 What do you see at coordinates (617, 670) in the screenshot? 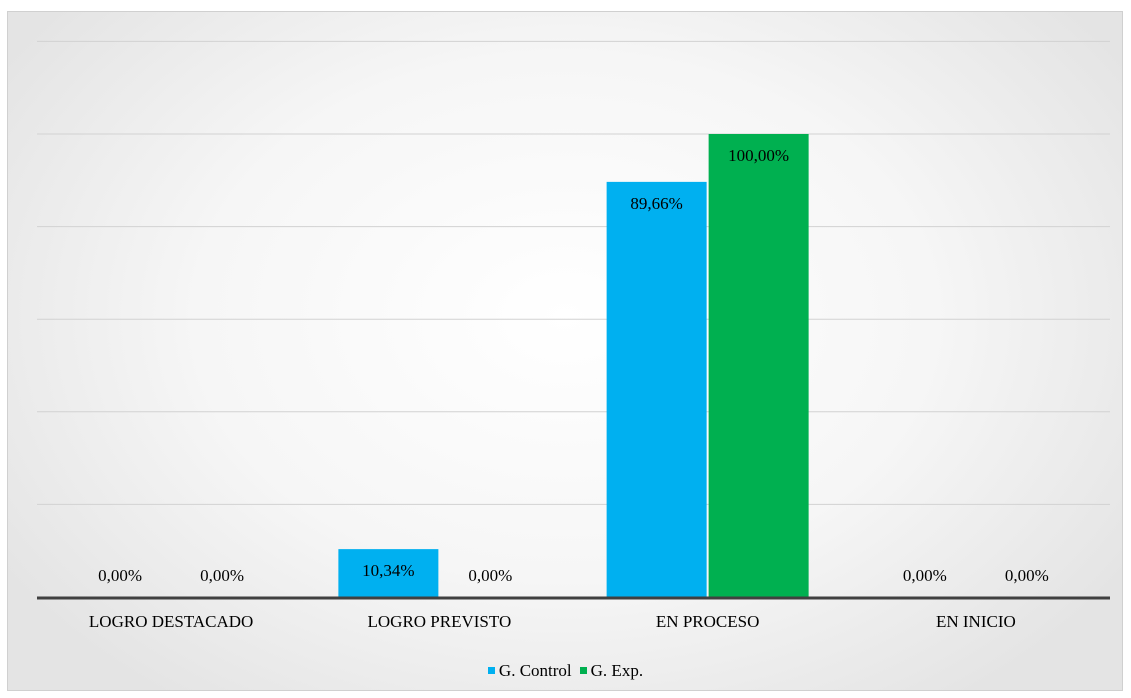
I see `legend-label: G. Exp.` at bounding box center [617, 670].